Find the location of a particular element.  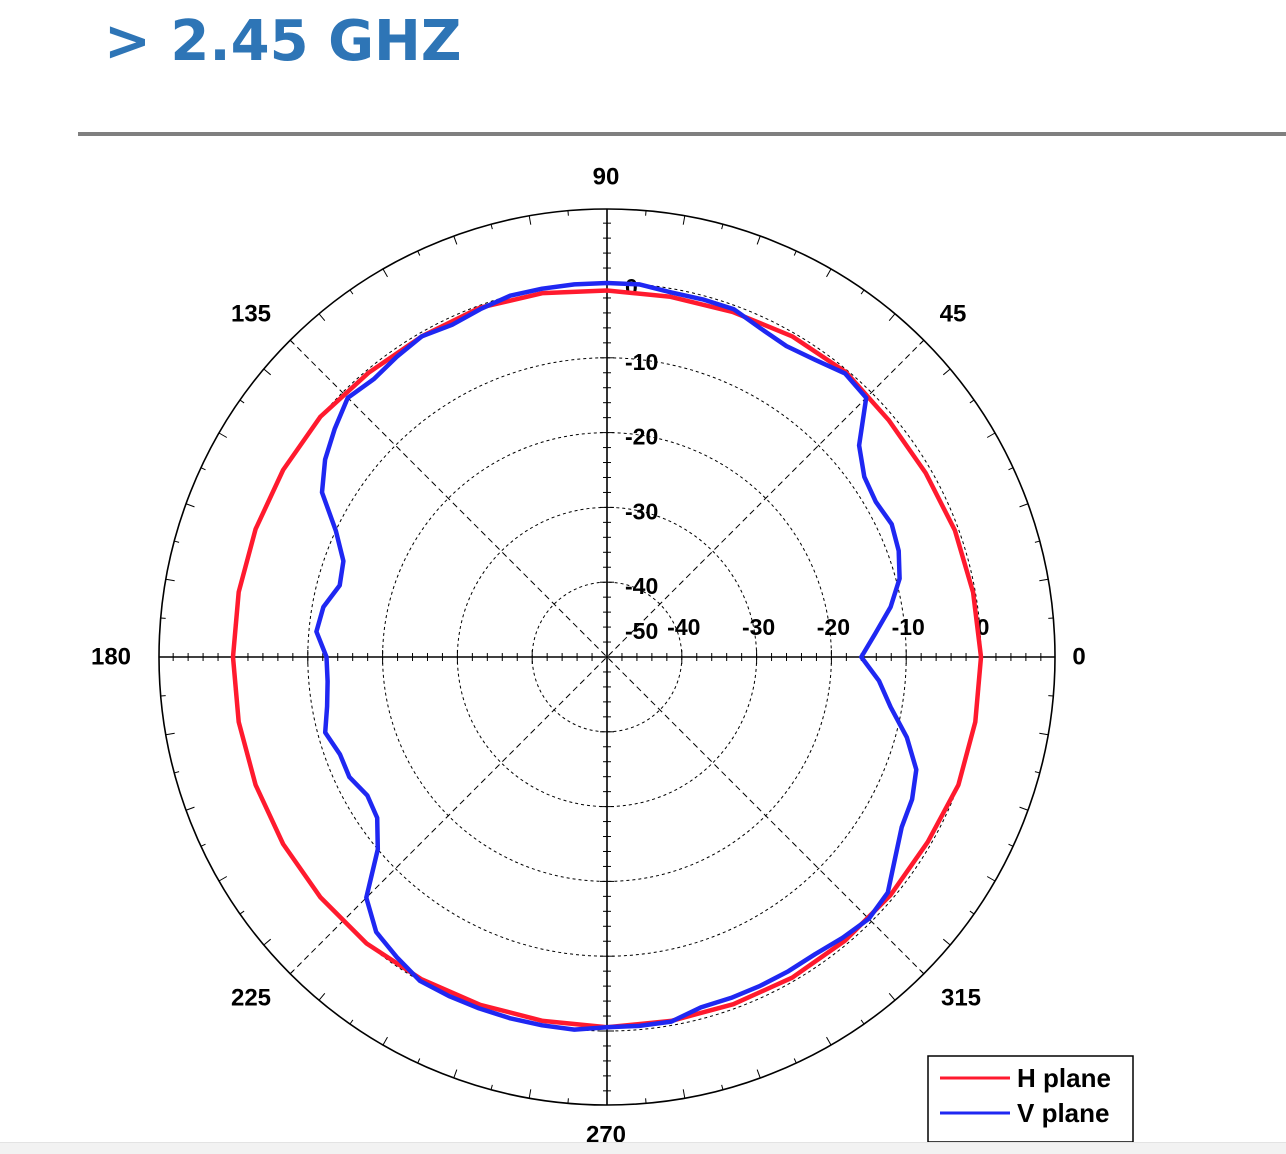

bottom-bar is located at coordinates (643, 1148).